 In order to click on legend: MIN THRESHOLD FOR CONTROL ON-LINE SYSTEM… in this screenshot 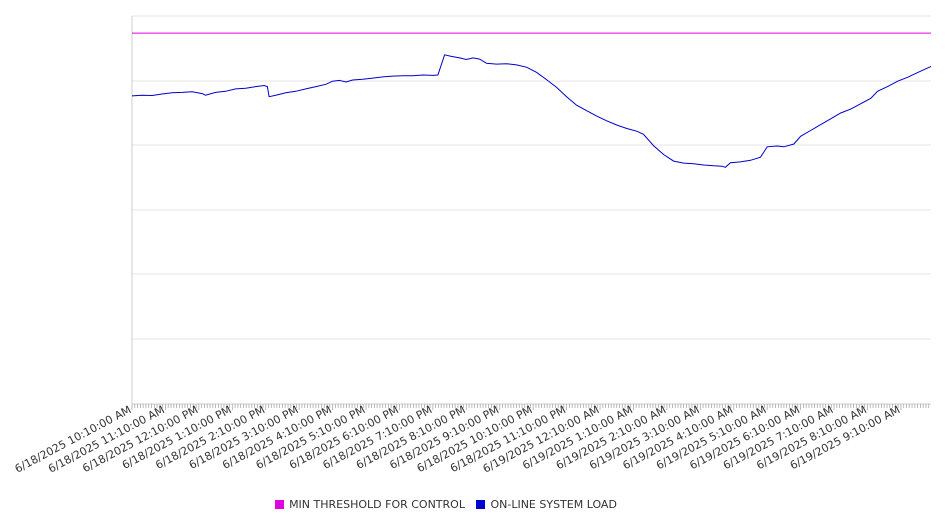, I will do `click(446, 505)`.